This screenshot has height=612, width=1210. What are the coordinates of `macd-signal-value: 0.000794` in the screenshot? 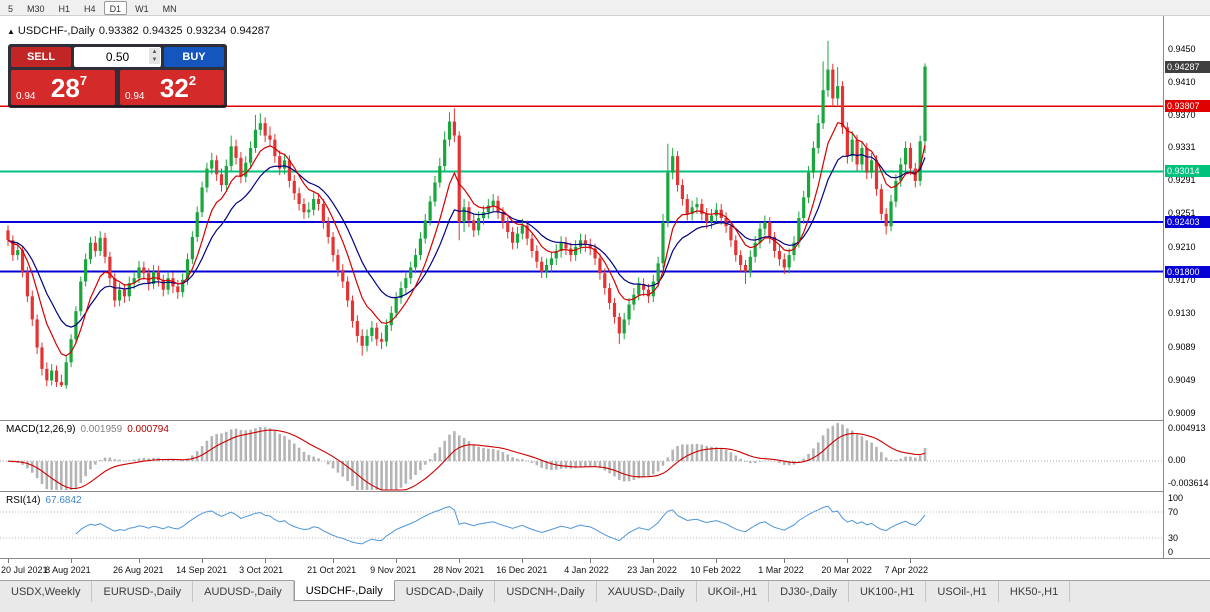 It's located at (148, 429).